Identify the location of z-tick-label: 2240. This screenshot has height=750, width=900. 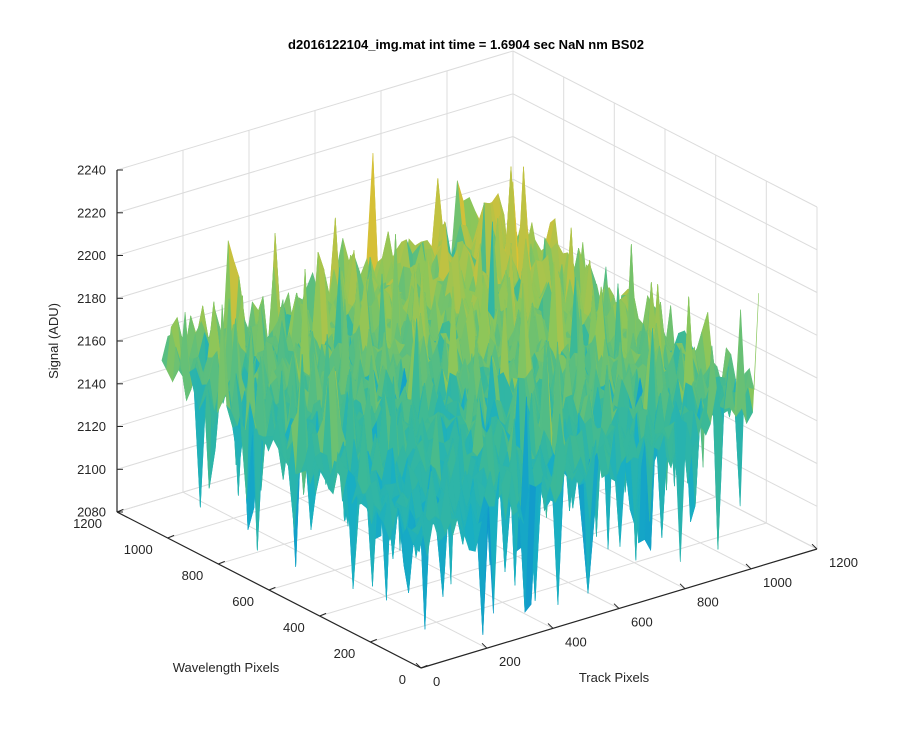
(91, 170).